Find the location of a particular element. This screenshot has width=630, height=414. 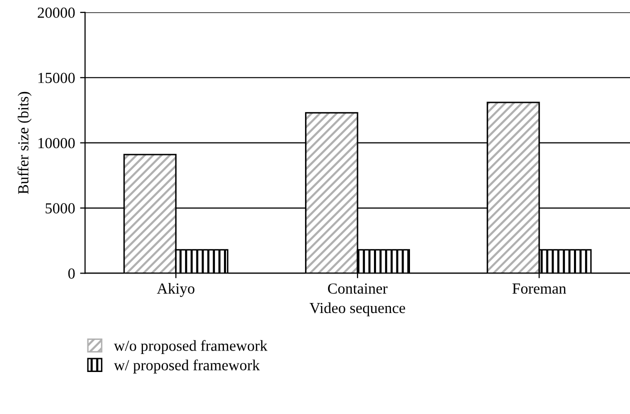

y-tick-label: 5000 is located at coordinates (60, 208).